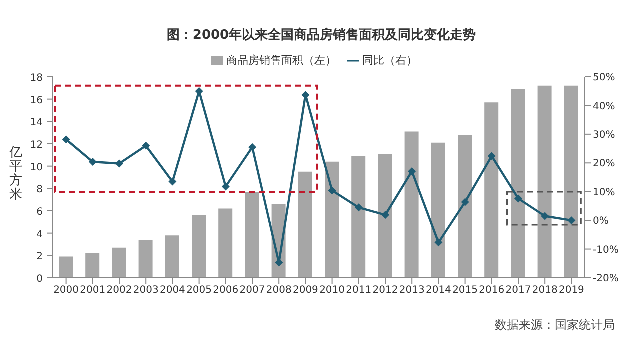  I want to click on y2-tick-label: 50%, so click(604, 78).